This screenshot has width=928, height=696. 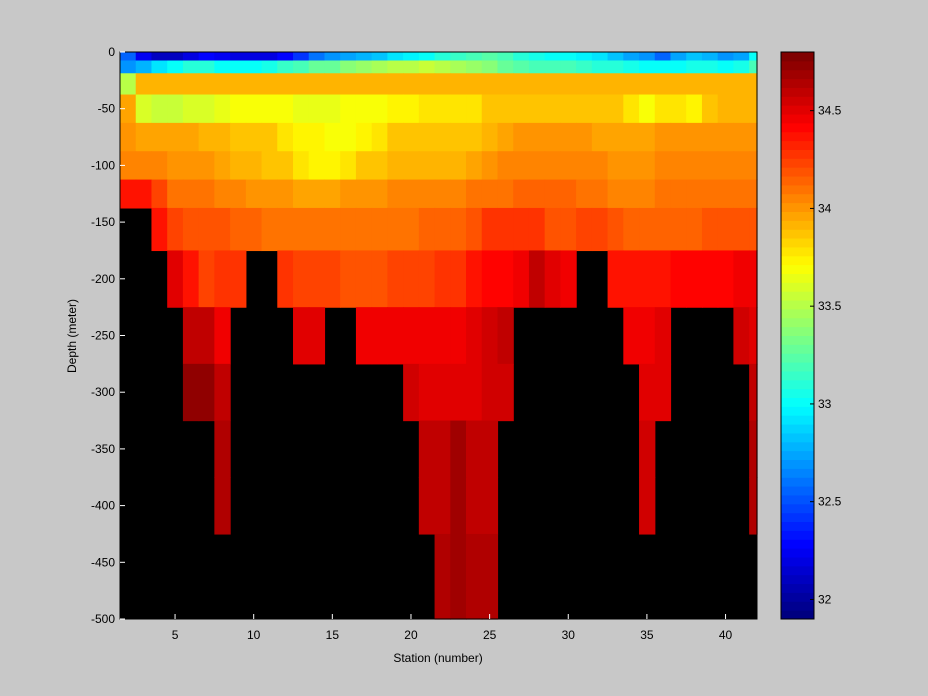 What do you see at coordinates (103, 336) in the screenshot?
I see `y-tick-label: -250` at bounding box center [103, 336].